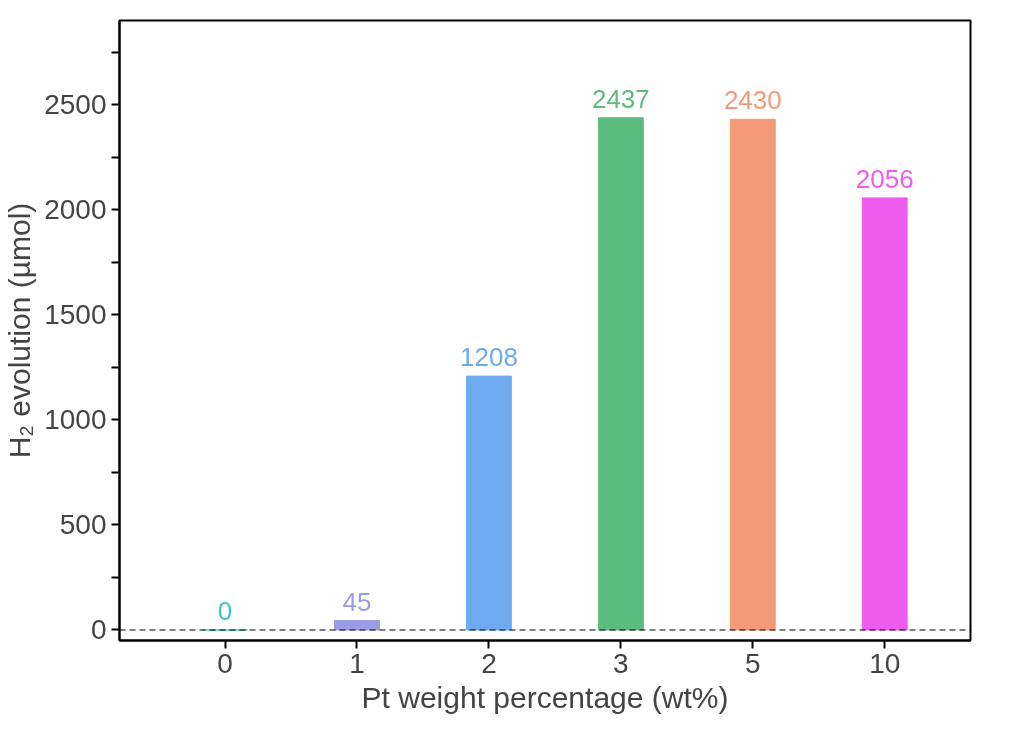 The height and width of the screenshot is (756, 1036). What do you see at coordinates (225, 663) in the screenshot?
I see `x-tick-label: 0` at bounding box center [225, 663].